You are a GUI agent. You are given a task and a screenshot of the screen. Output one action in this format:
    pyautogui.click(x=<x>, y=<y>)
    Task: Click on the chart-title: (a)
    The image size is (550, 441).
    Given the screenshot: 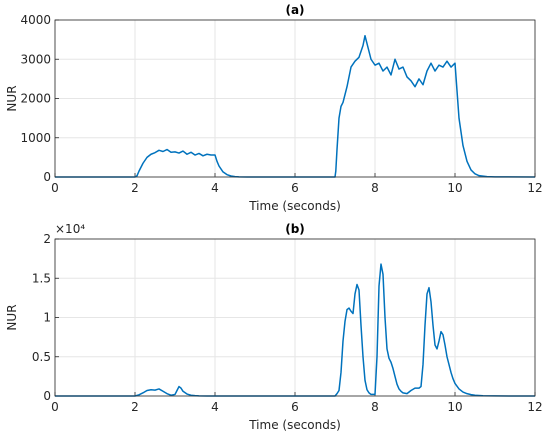 What is the action you would take?
    pyautogui.click(x=294, y=10)
    